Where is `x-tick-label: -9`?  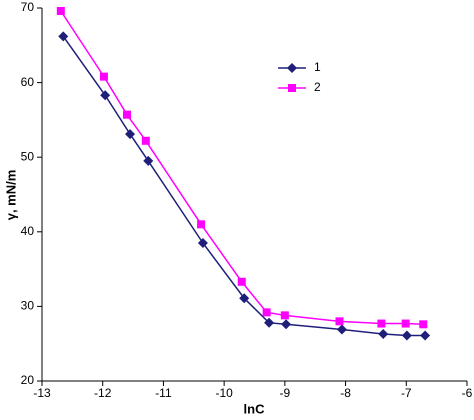 x-tick-label: -9 is located at coordinates (285, 393).